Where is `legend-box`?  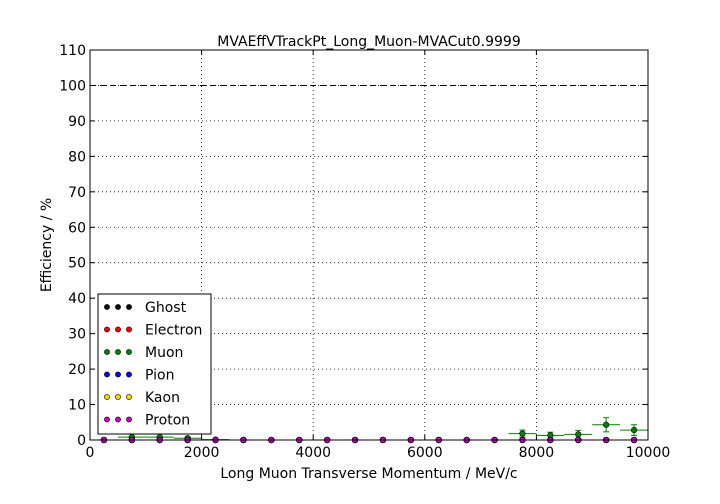
legend-box is located at coordinates (154, 364).